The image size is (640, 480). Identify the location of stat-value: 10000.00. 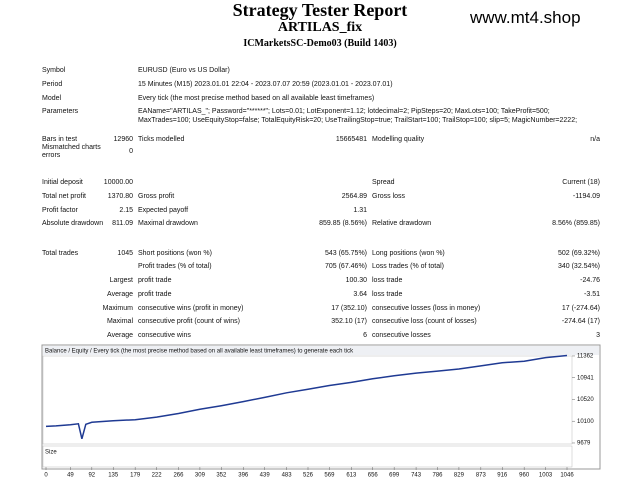
(118, 182).